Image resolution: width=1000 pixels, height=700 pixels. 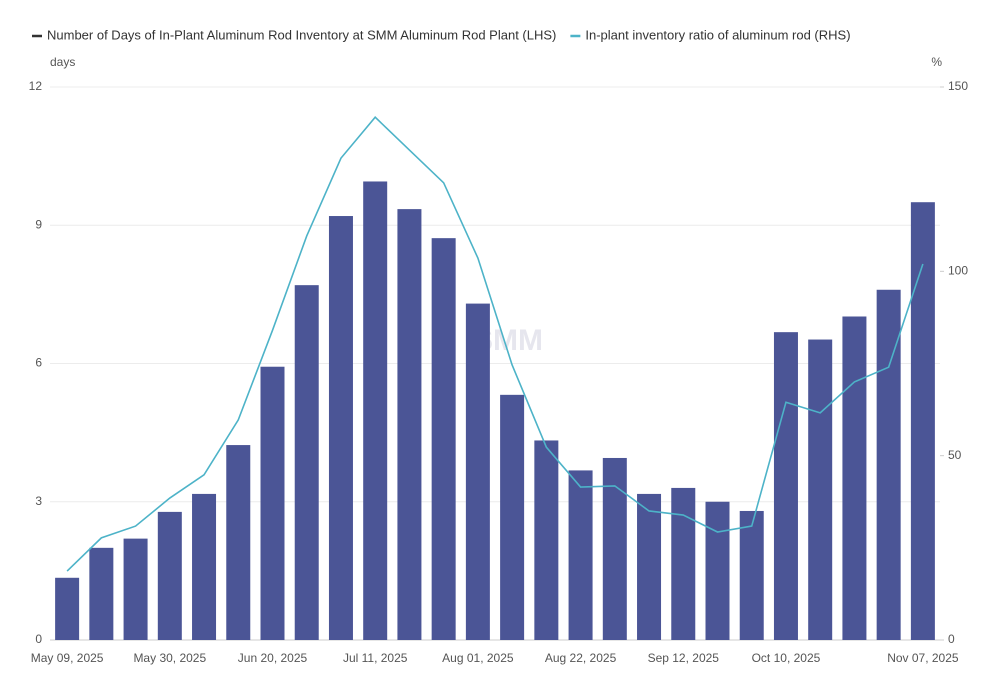 I want to click on y-tick-label: 3, so click(x=38, y=501).